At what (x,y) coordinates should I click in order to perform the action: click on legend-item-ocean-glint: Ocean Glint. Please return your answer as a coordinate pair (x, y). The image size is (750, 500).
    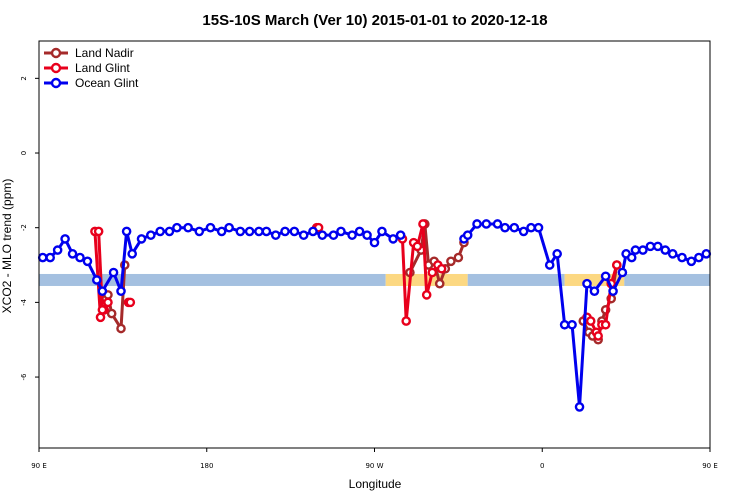
    Looking at the image, I should click on (91, 83).